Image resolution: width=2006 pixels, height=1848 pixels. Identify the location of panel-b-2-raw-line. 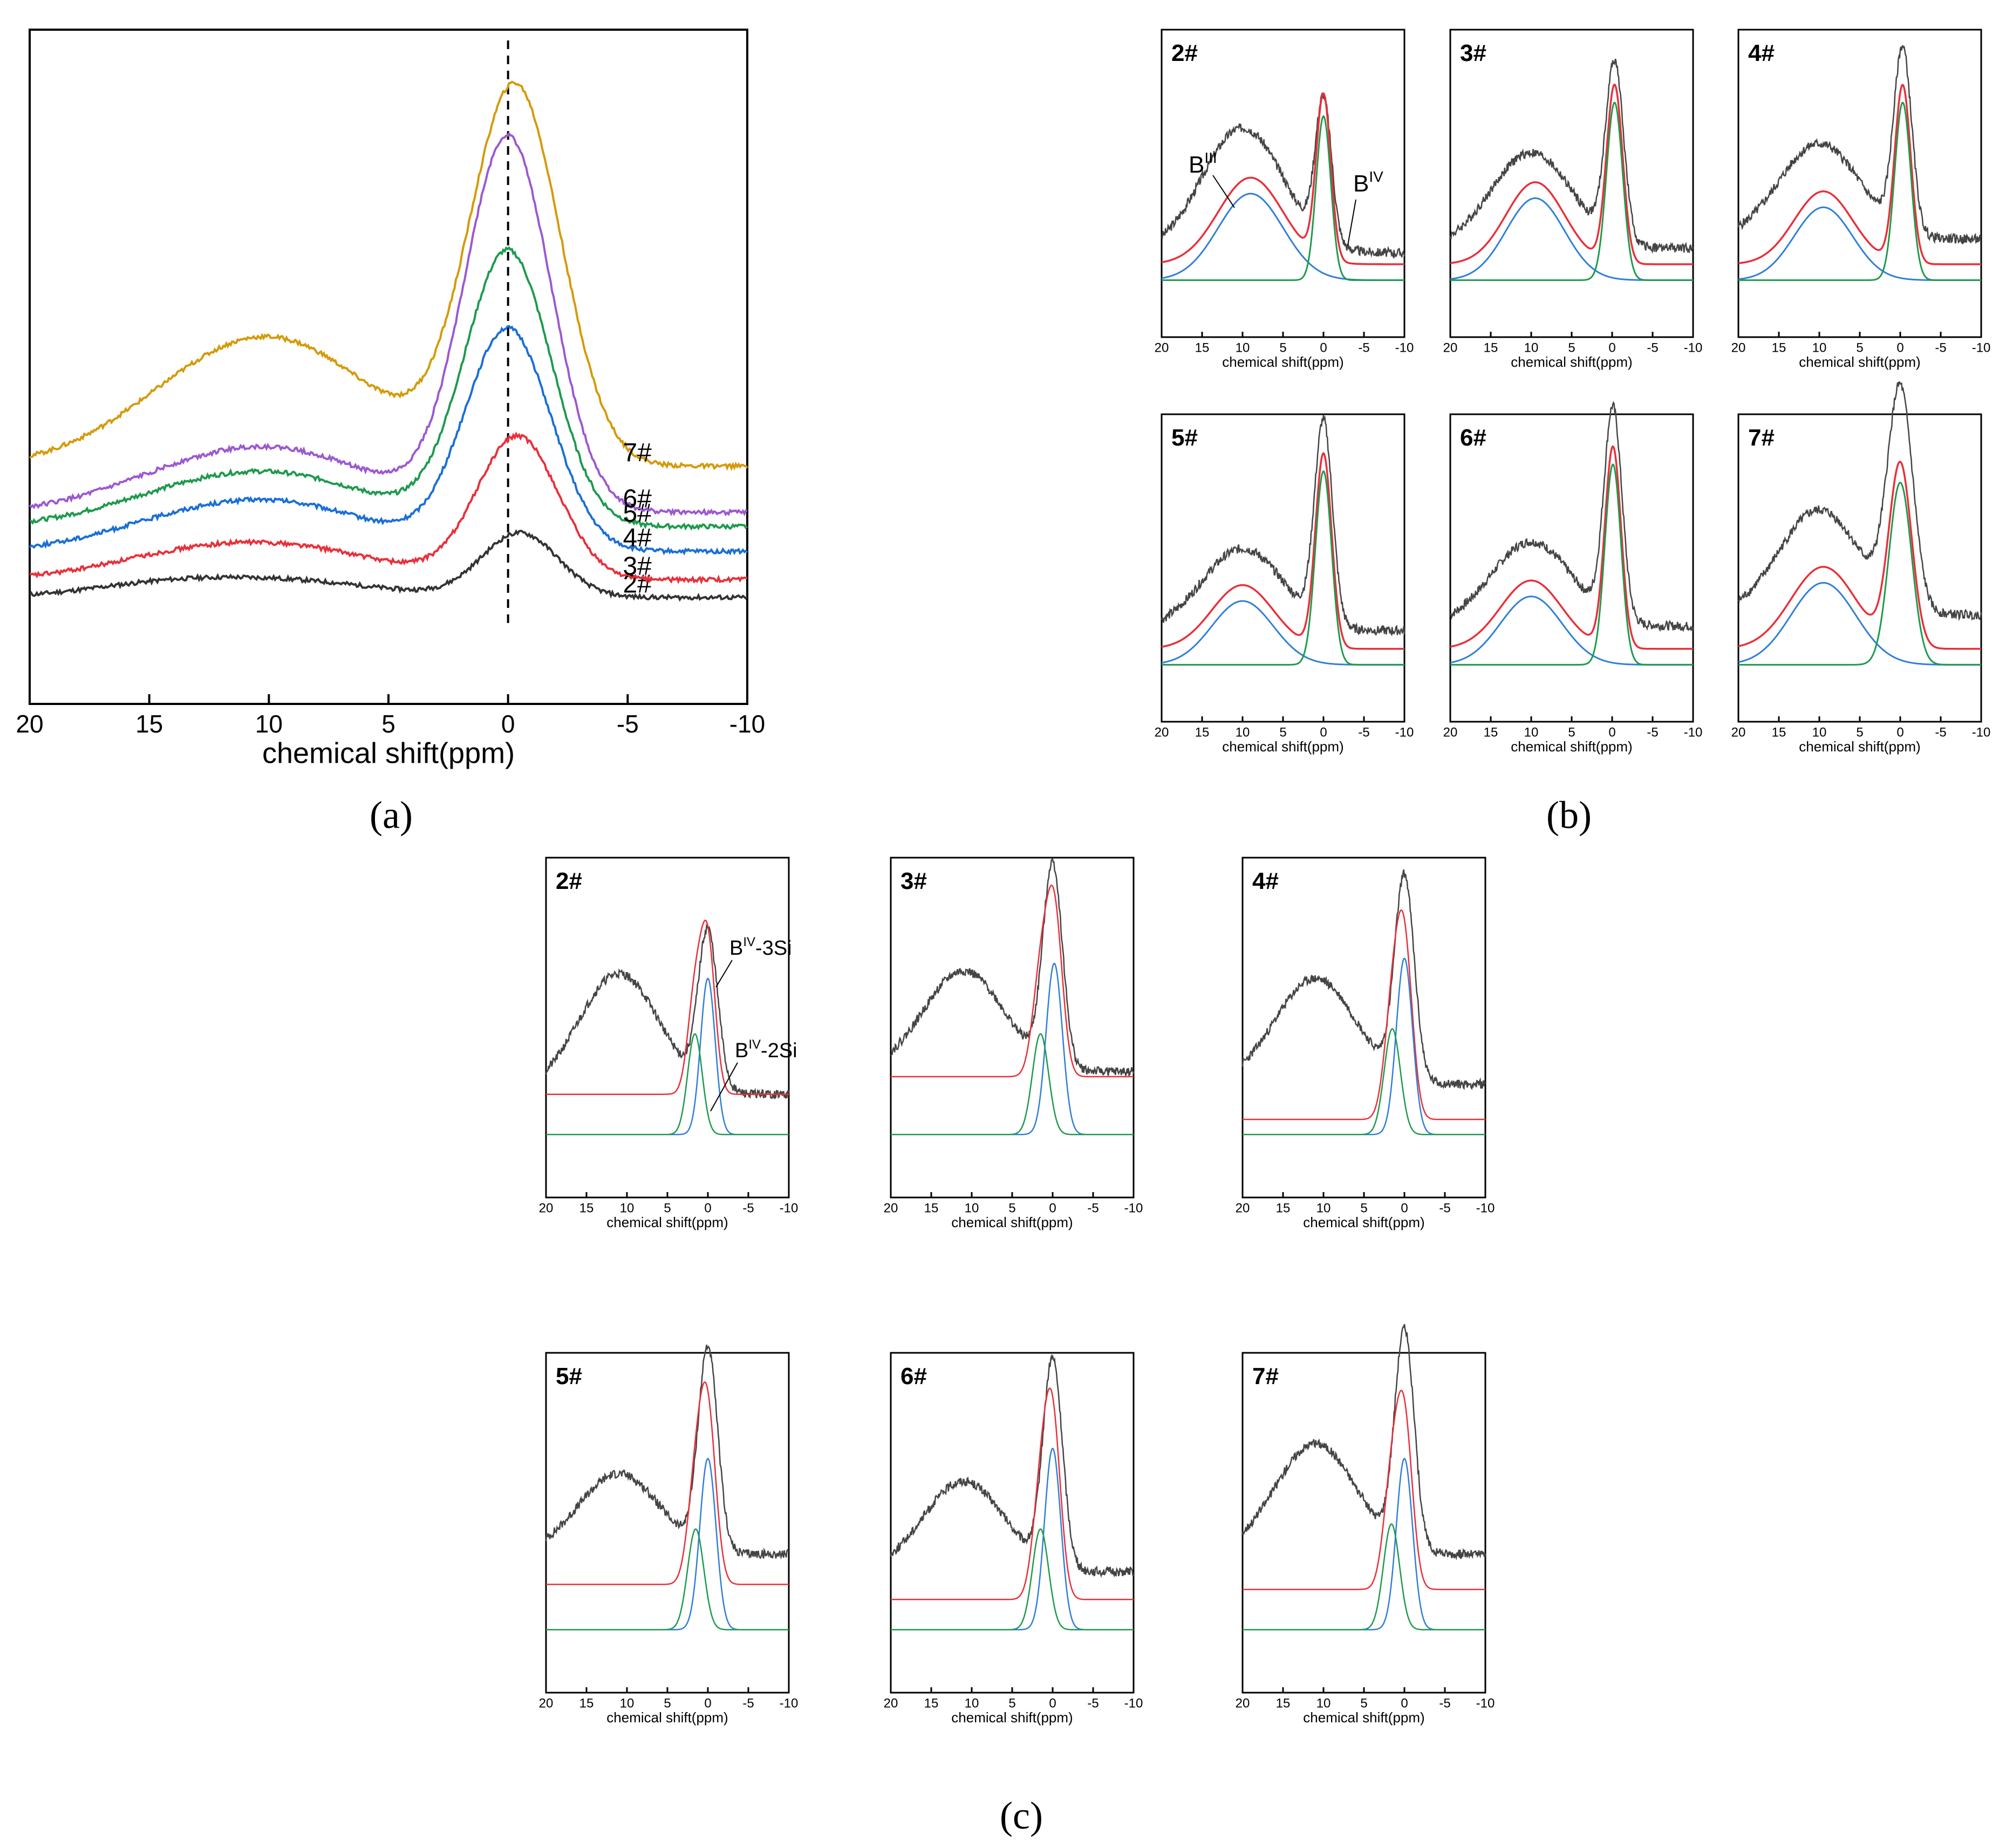
(1283, 175).